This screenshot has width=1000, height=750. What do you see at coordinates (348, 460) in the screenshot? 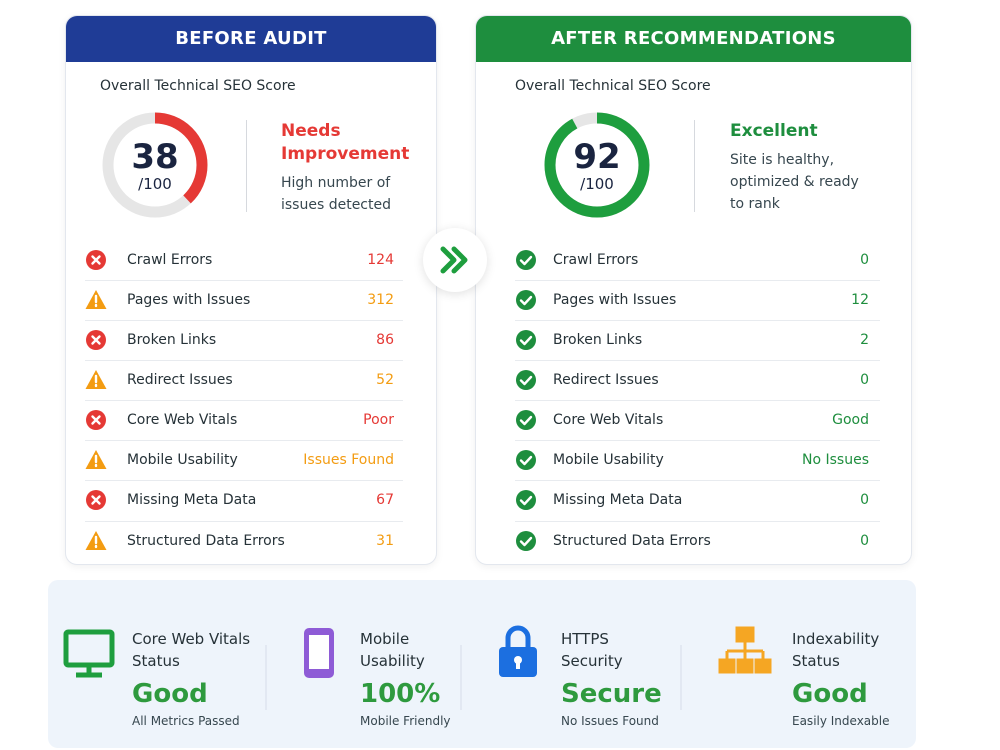
I see `item-value: Issues Found` at bounding box center [348, 460].